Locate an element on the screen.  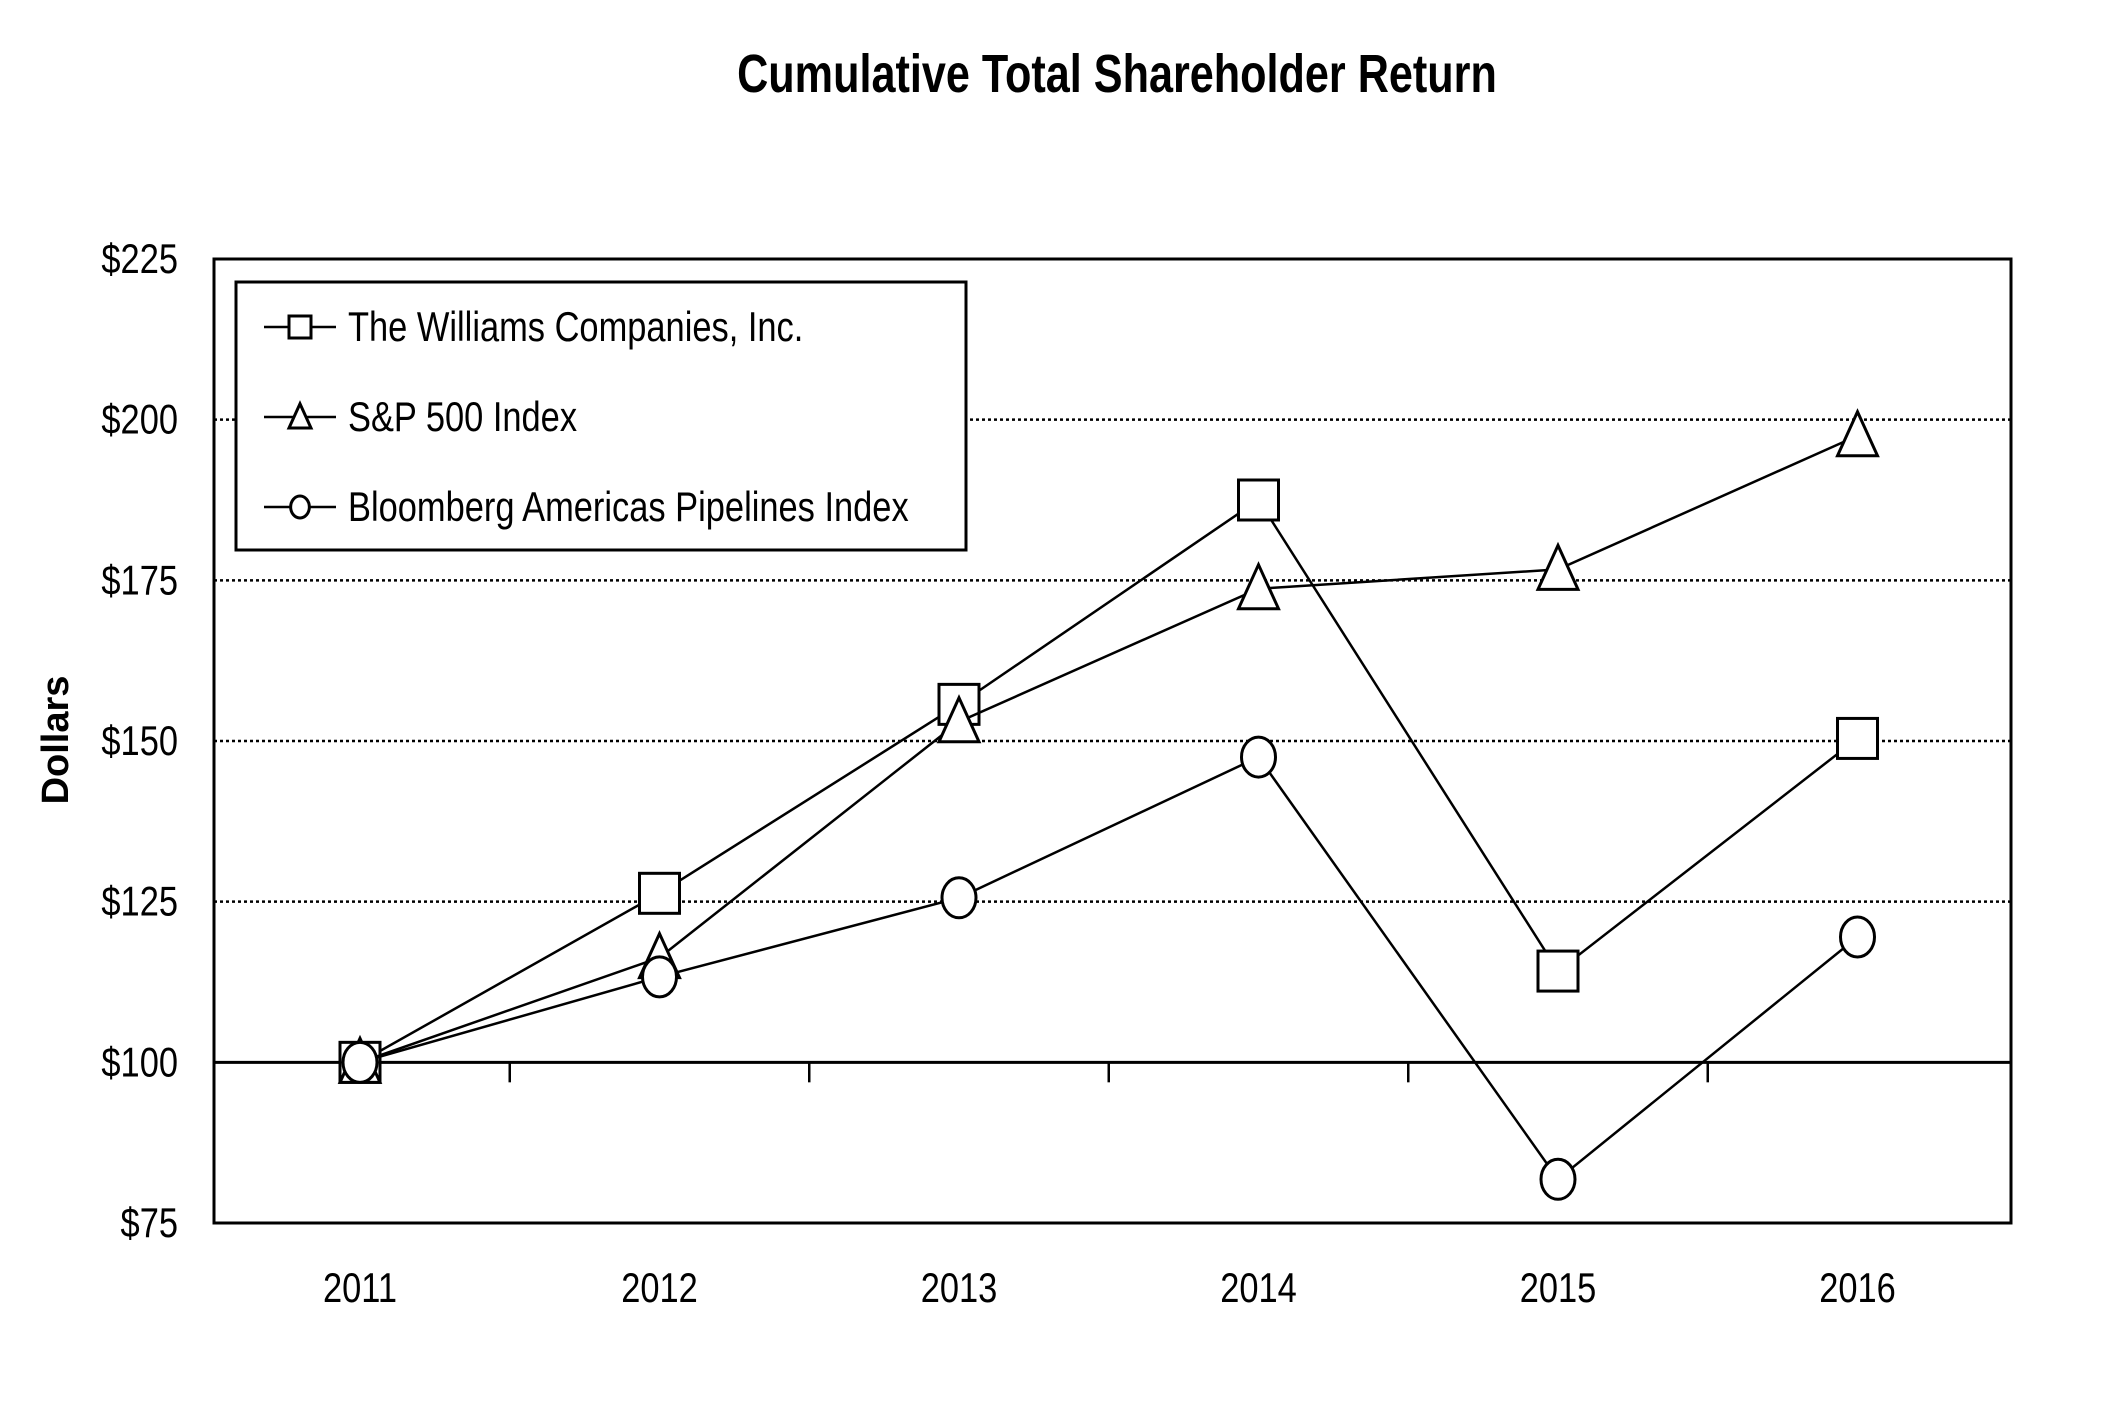
y-tick-label: $125 is located at coordinates (139, 901).